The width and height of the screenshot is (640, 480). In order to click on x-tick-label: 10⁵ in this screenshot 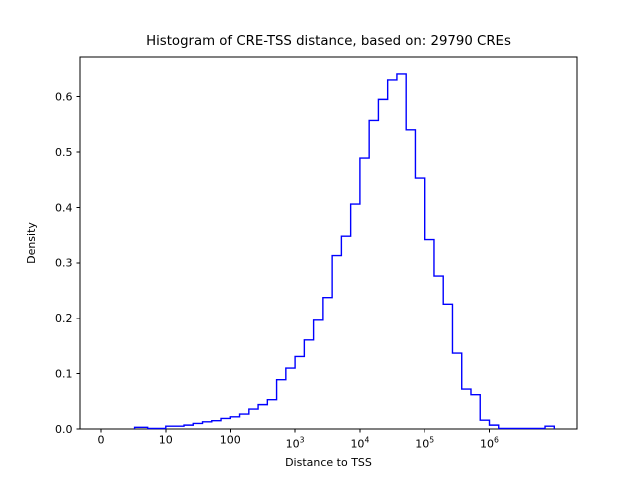, I will do `click(424, 443)`.